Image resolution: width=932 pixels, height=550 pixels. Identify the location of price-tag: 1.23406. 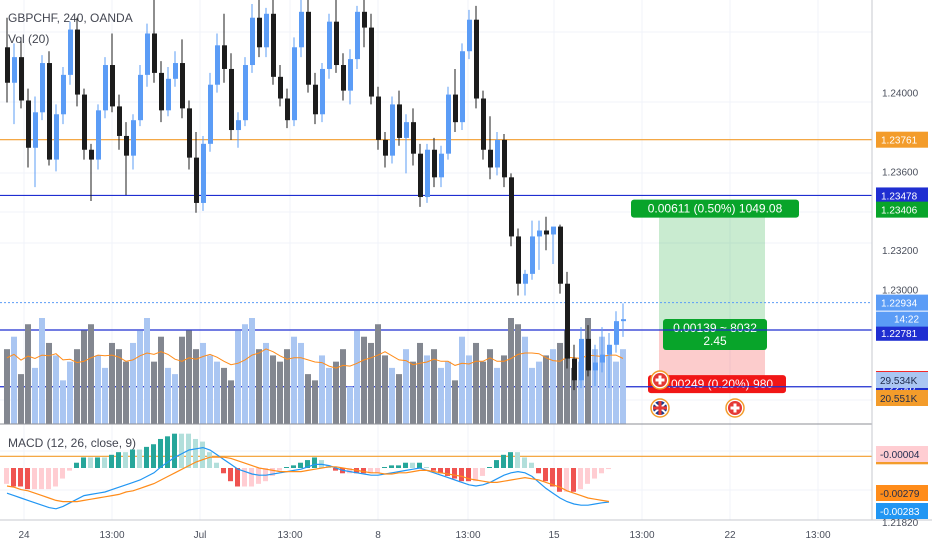
(902, 209).